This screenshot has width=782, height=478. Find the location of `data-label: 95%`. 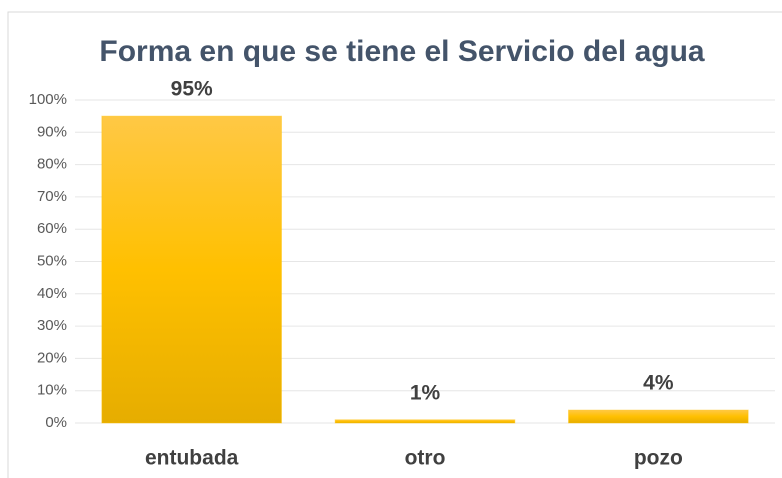

data-label: 95% is located at coordinates (192, 89).